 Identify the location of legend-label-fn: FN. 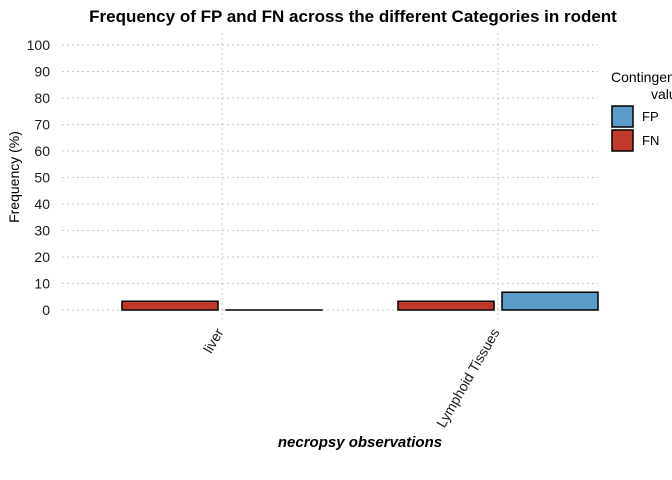
(650, 140).